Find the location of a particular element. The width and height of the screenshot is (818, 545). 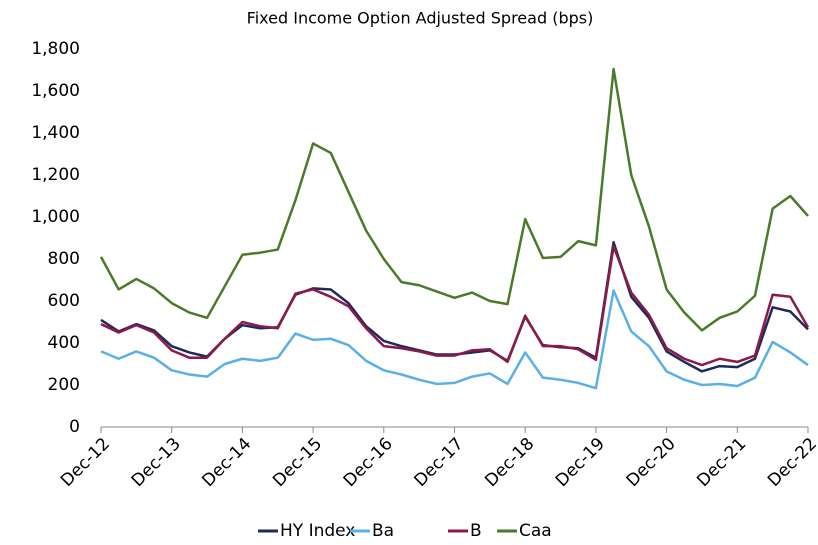

y-tick-label: 800 is located at coordinates (64, 259).